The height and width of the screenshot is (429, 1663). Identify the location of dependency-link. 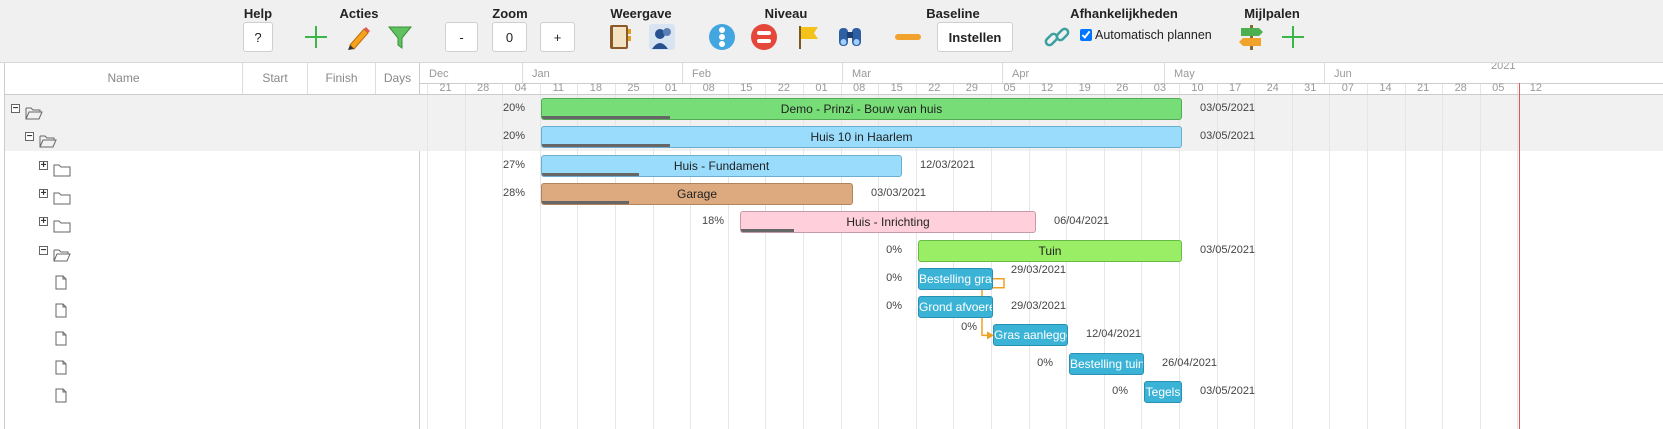
(993, 307).